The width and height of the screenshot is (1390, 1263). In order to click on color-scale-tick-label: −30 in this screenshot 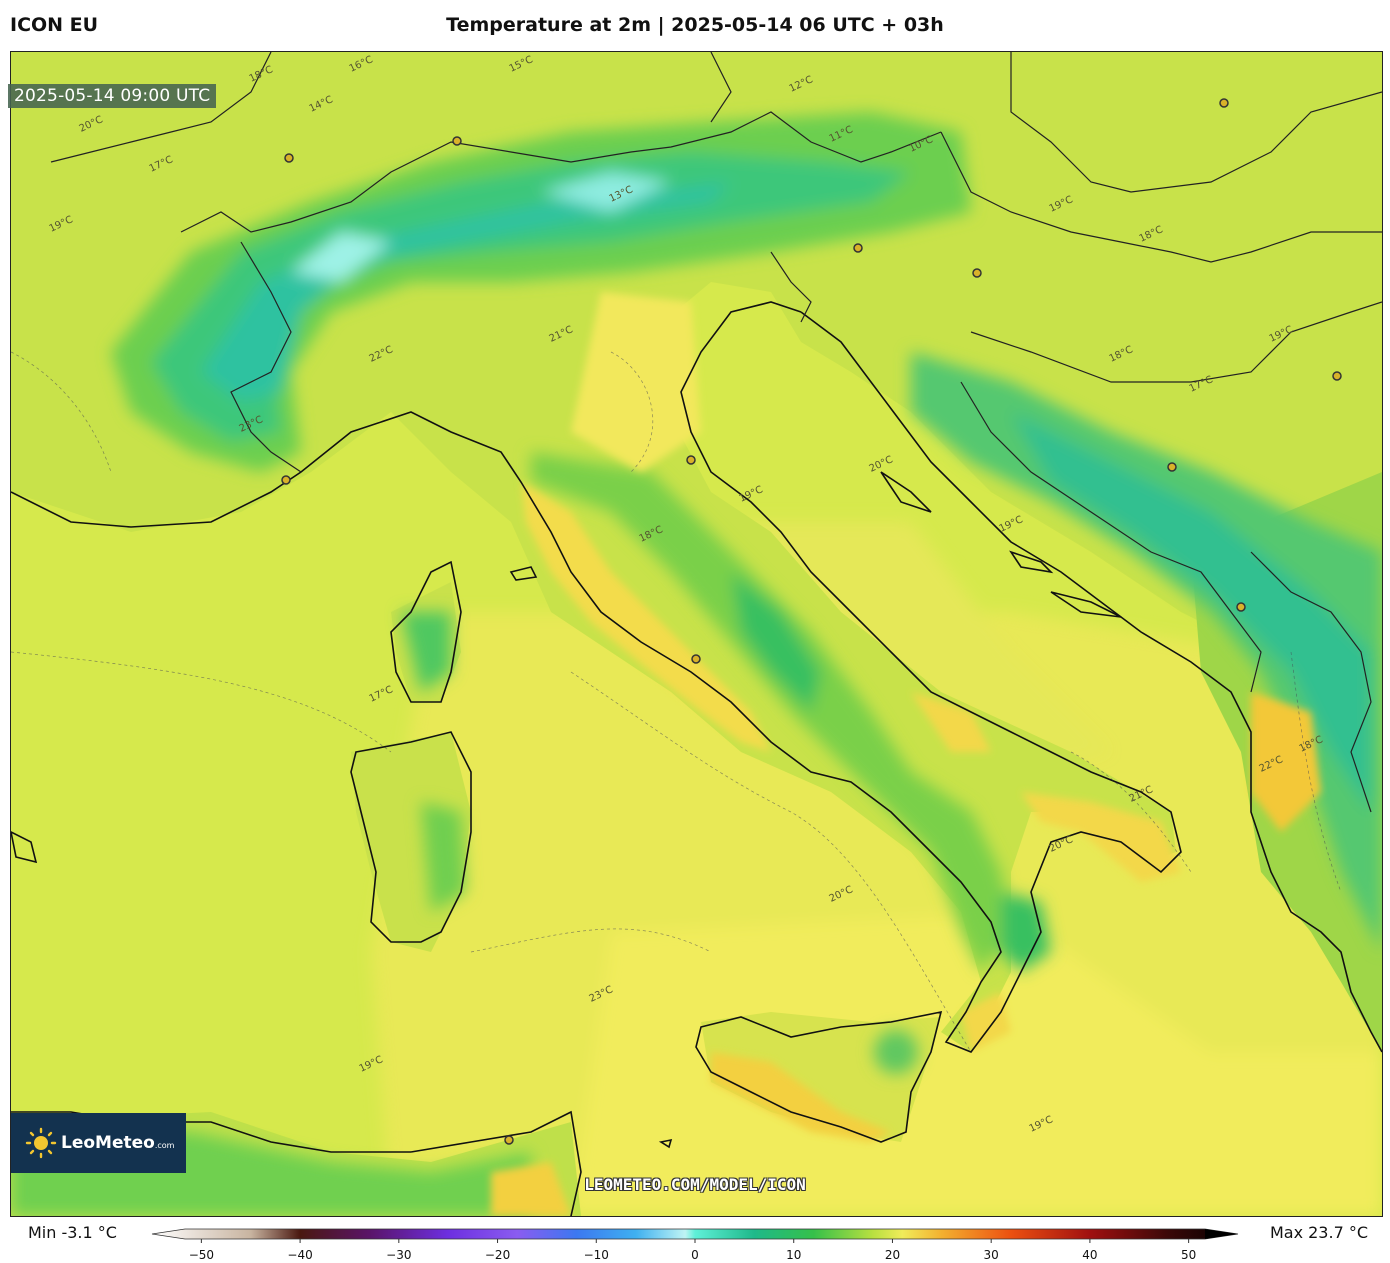, I will do `click(398, 1255)`.